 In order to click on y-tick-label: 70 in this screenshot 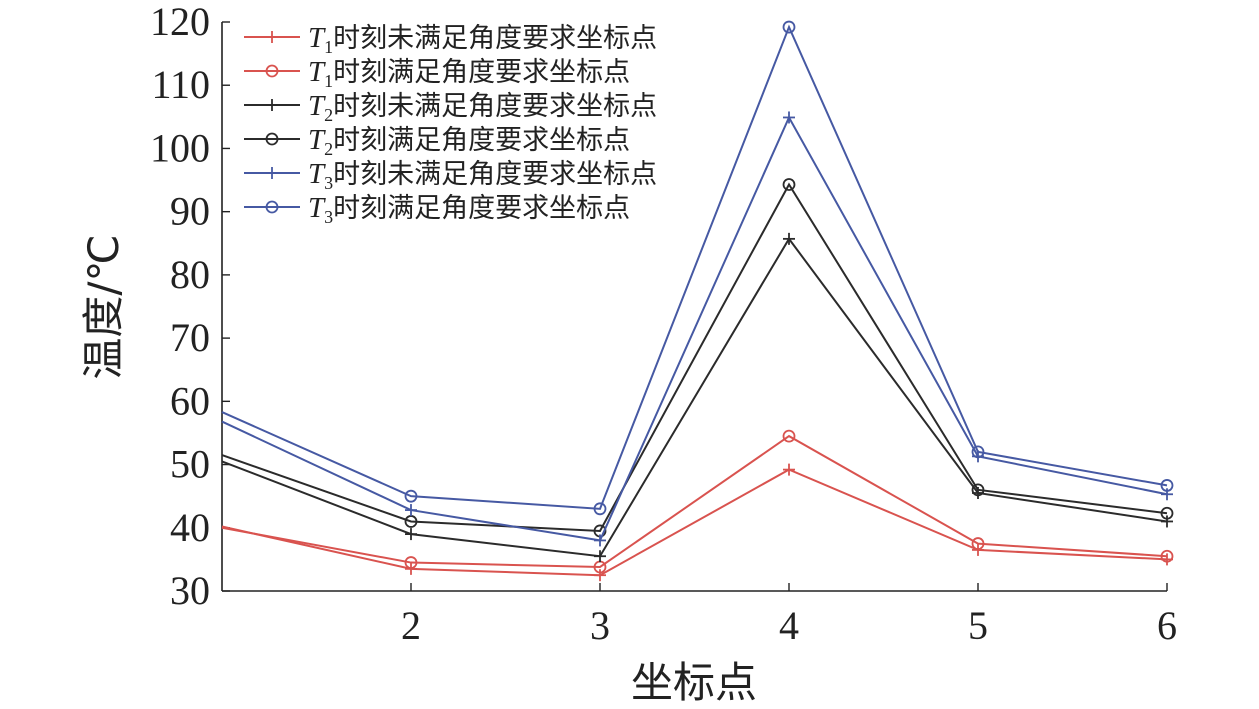, I will do `click(190, 337)`.